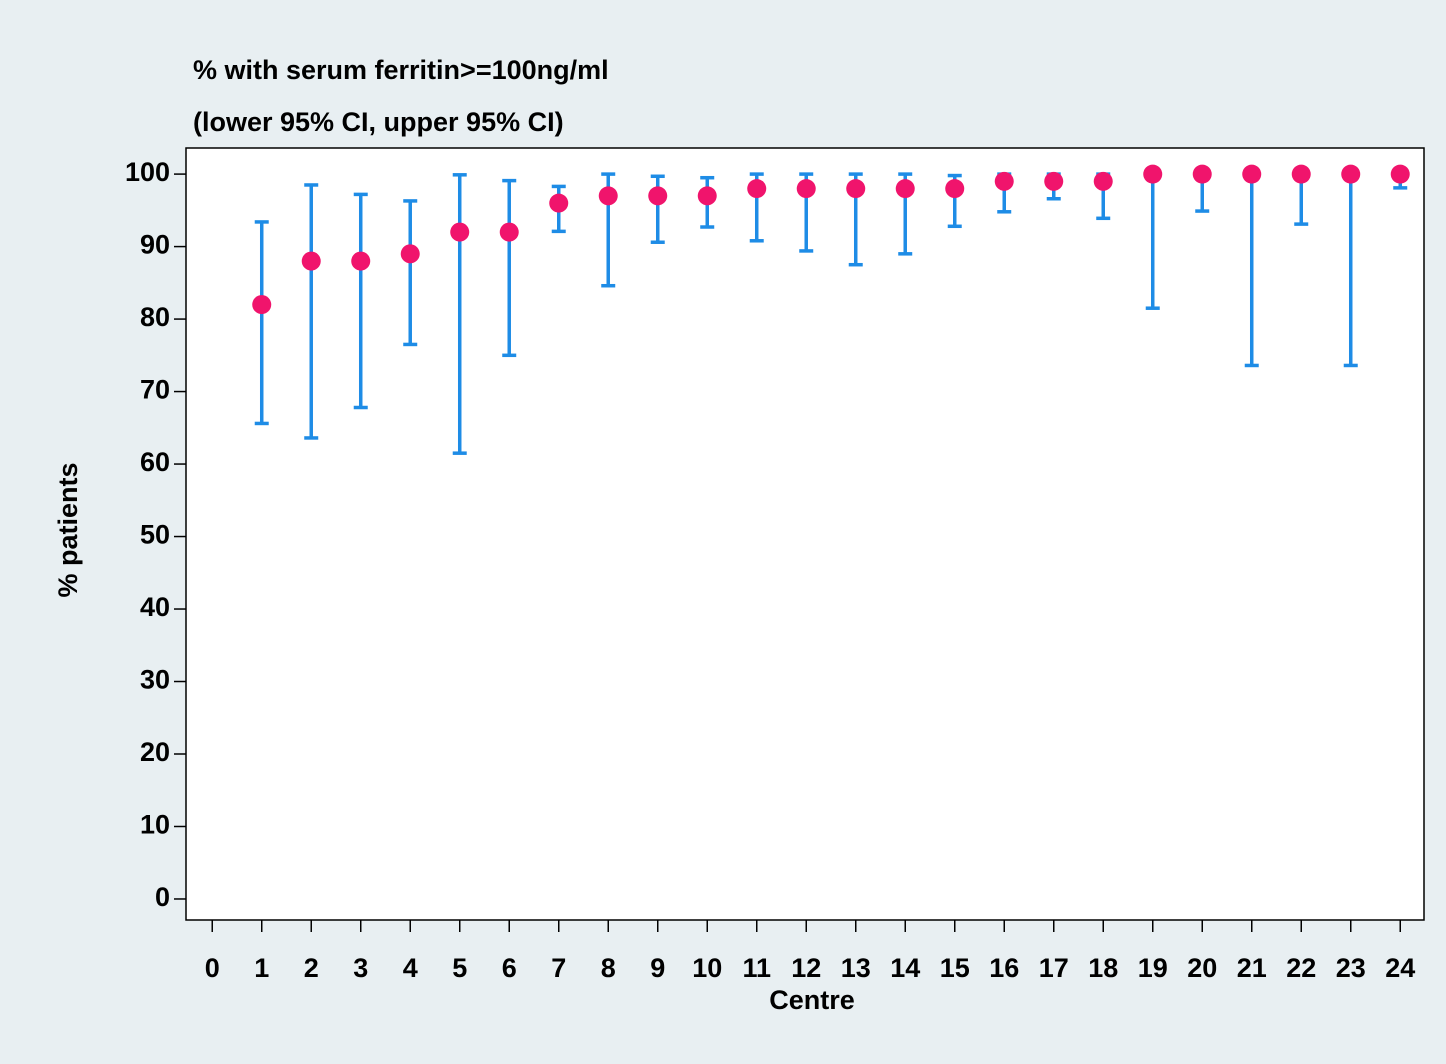 The height and width of the screenshot is (1064, 1446). Describe the element at coordinates (155, 825) in the screenshot. I see `y-tick-label: 10` at that location.